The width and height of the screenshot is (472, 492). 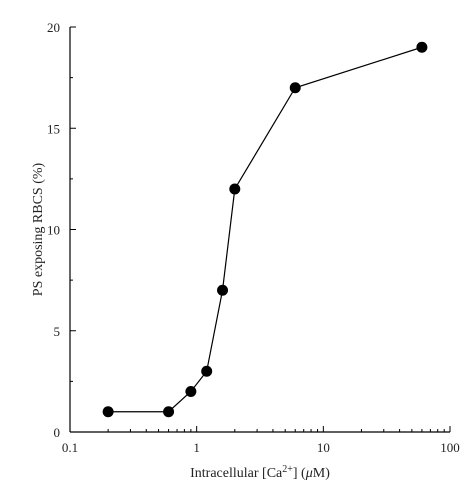 I want to click on x-axis-label-prefix: Intracellular [Ca, so click(x=236, y=473).